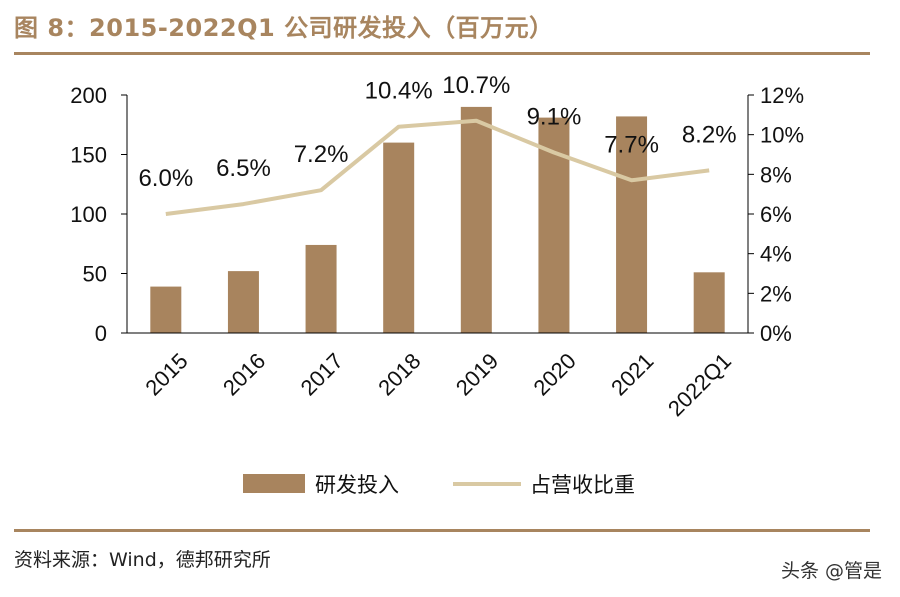 This screenshot has width=900, height=597. I want to click on bar-2016, so click(243, 302).